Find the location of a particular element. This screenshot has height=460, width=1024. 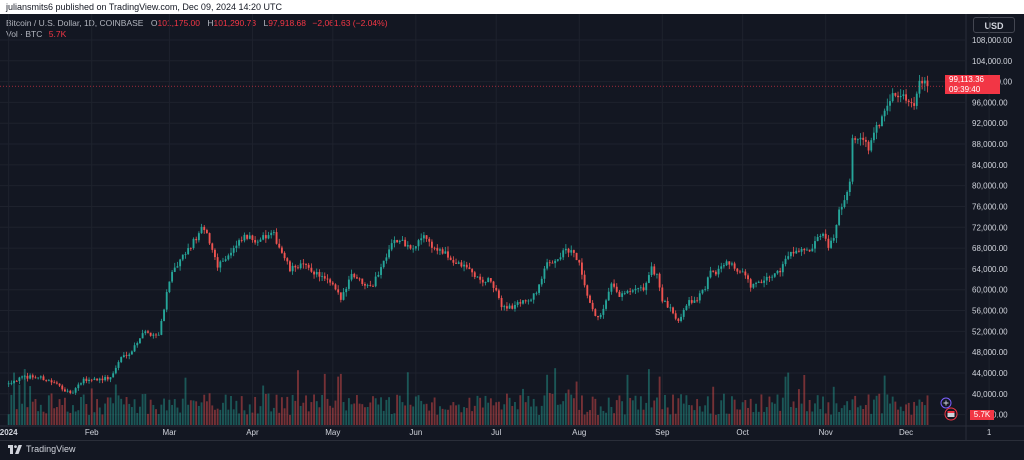

plus-button is located at coordinates (946, 403).